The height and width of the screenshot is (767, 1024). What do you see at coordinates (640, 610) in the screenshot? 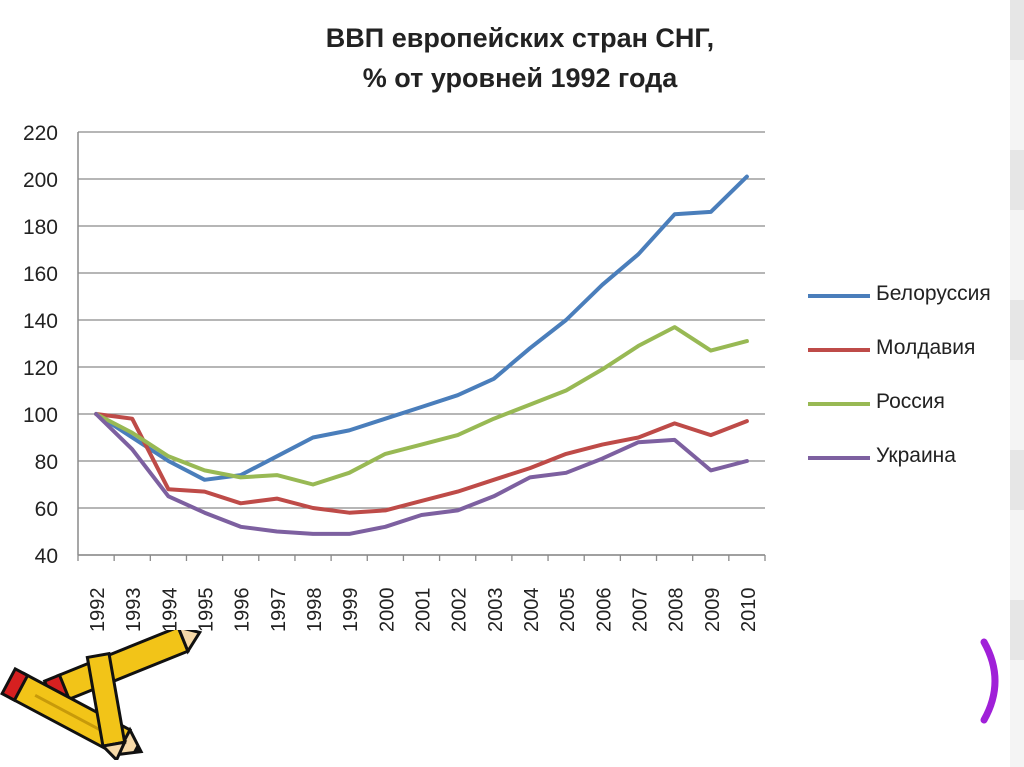
I see `x-tick-label: 2007` at bounding box center [640, 610].